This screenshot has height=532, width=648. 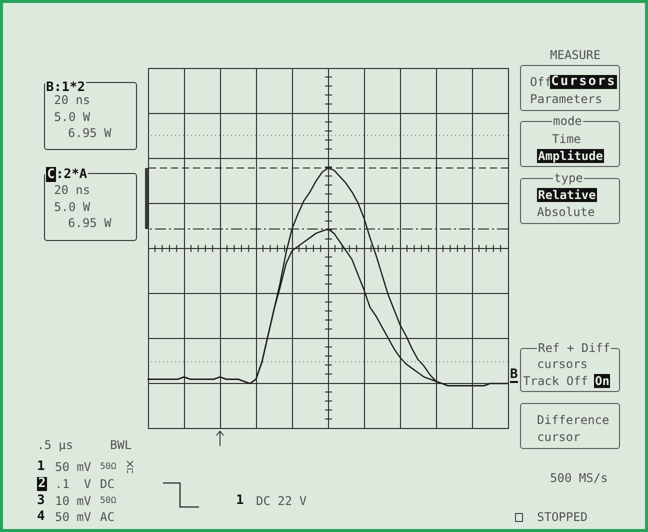 What do you see at coordinates (514, 375) in the screenshot?
I see `text: B` at bounding box center [514, 375].